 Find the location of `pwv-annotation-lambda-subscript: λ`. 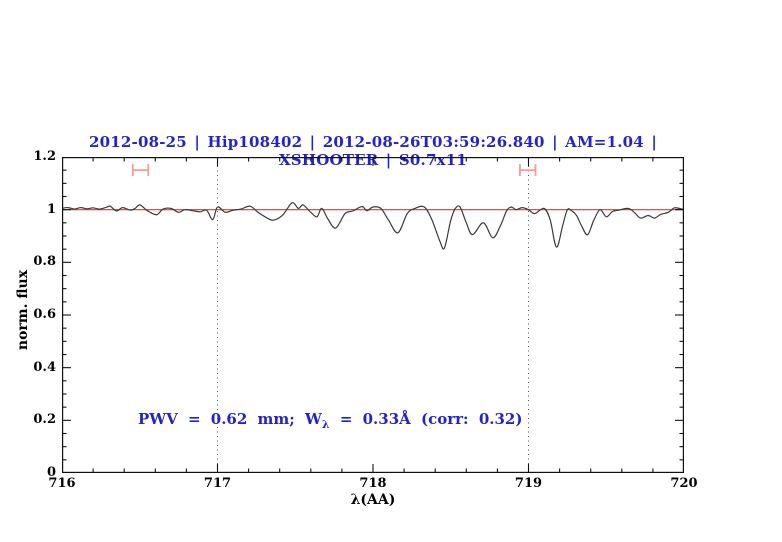

pwv-annotation-lambda-subscript: λ is located at coordinates (325, 424).